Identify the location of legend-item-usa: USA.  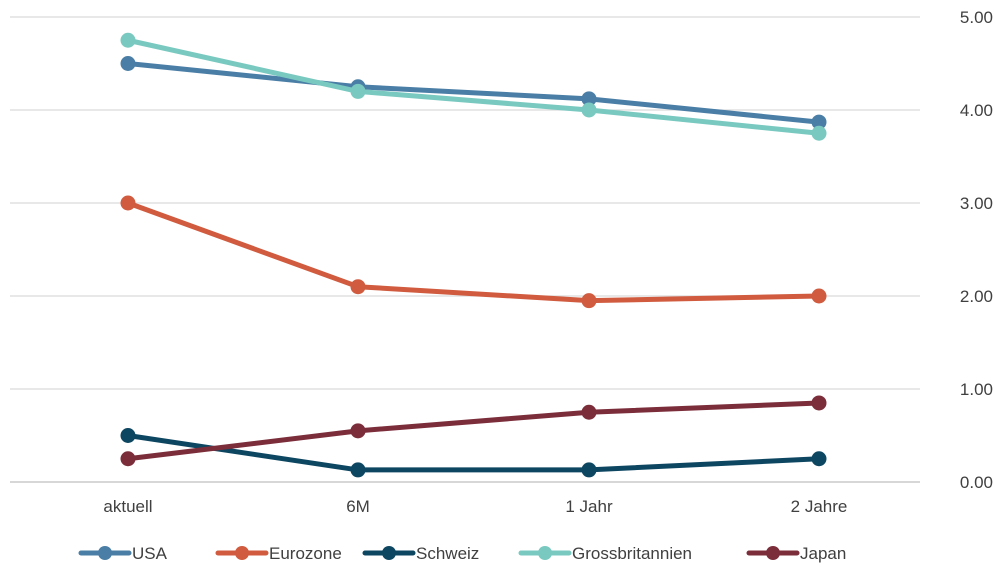
(123, 553).